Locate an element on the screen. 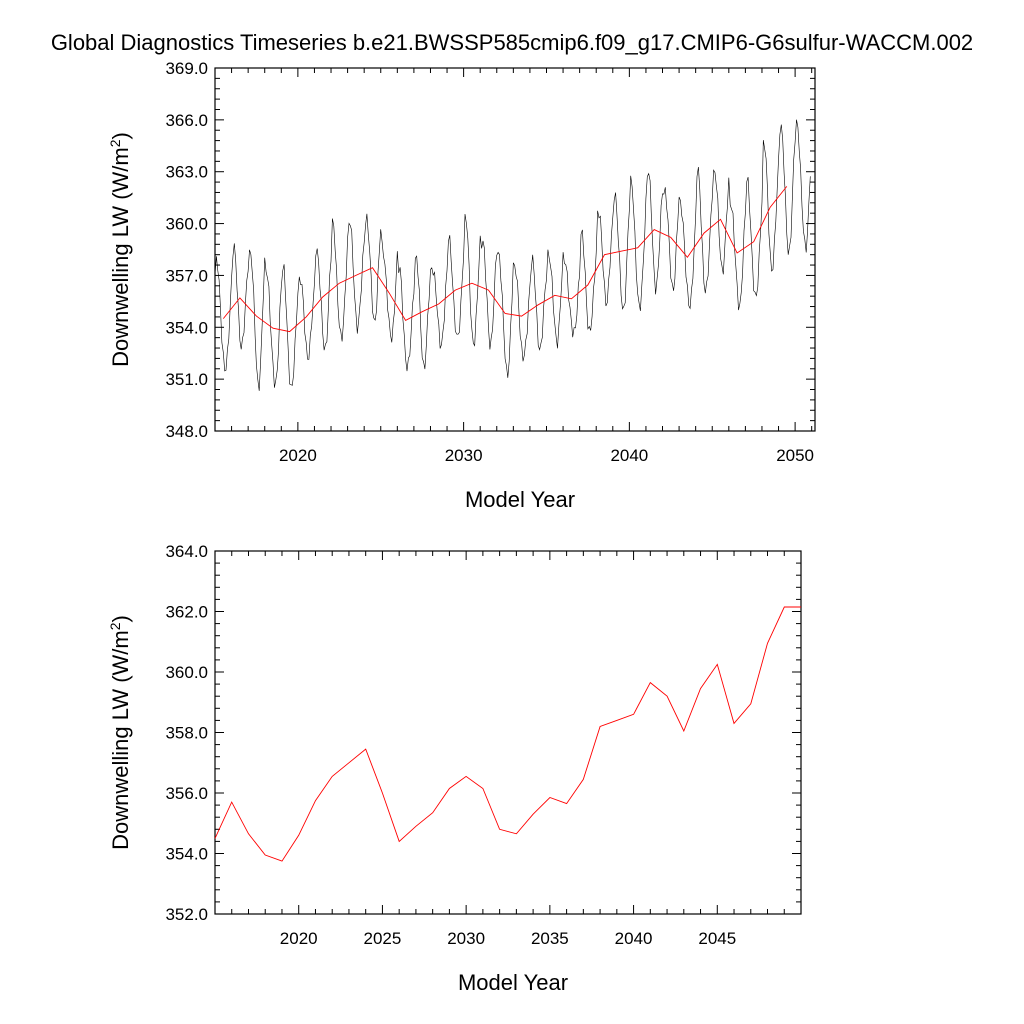 This screenshot has width=1024, height=1024. y-tick-label: 356.0 is located at coordinates (186, 793).